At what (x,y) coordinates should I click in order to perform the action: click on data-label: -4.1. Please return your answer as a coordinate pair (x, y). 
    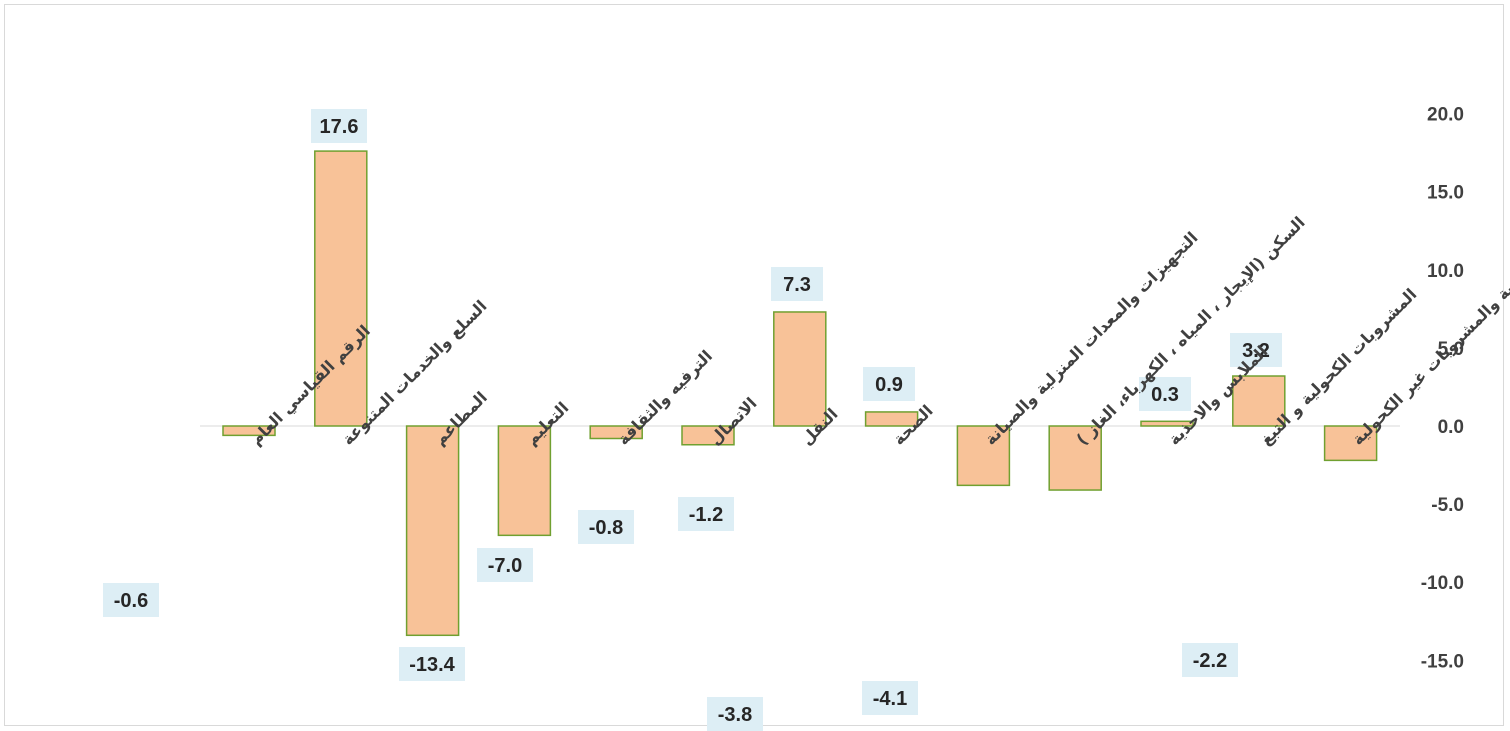
    Looking at the image, I should click on (890, 699).